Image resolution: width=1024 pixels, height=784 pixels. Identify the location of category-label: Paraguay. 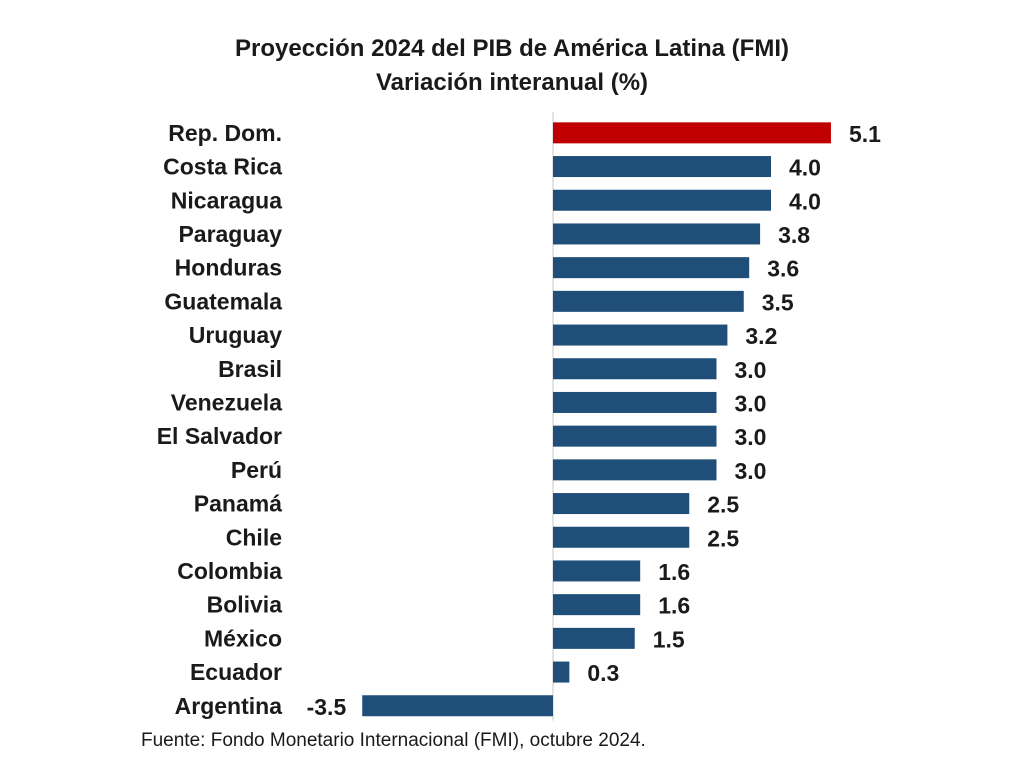
(230, 234).